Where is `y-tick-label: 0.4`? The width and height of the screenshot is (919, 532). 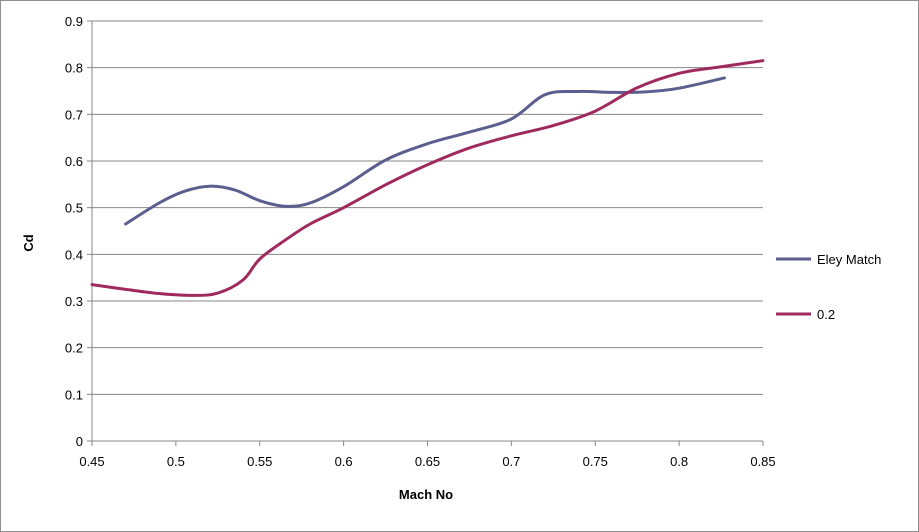 y-tick-label: 0.4 is located at coordinates (74, 254).